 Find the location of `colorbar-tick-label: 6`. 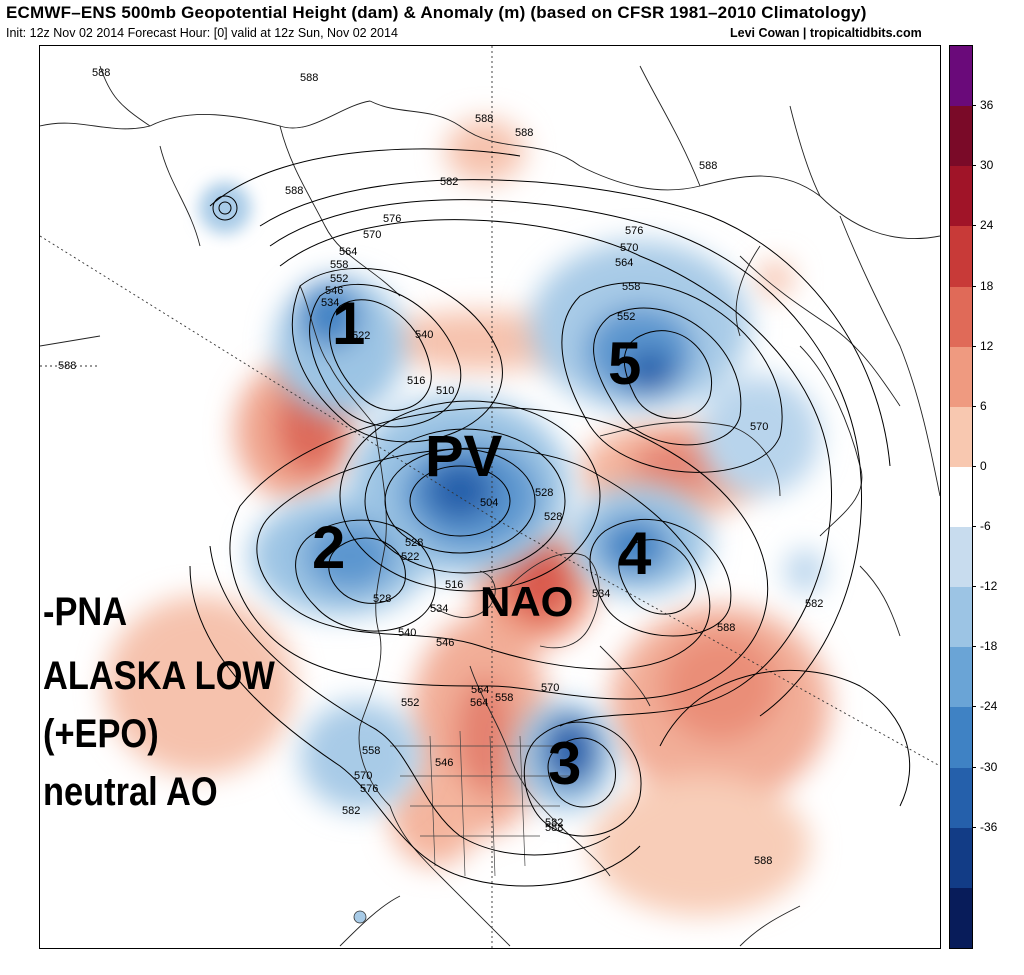

colorbar-tick-label: 6 is located at coordinates (983, 405).